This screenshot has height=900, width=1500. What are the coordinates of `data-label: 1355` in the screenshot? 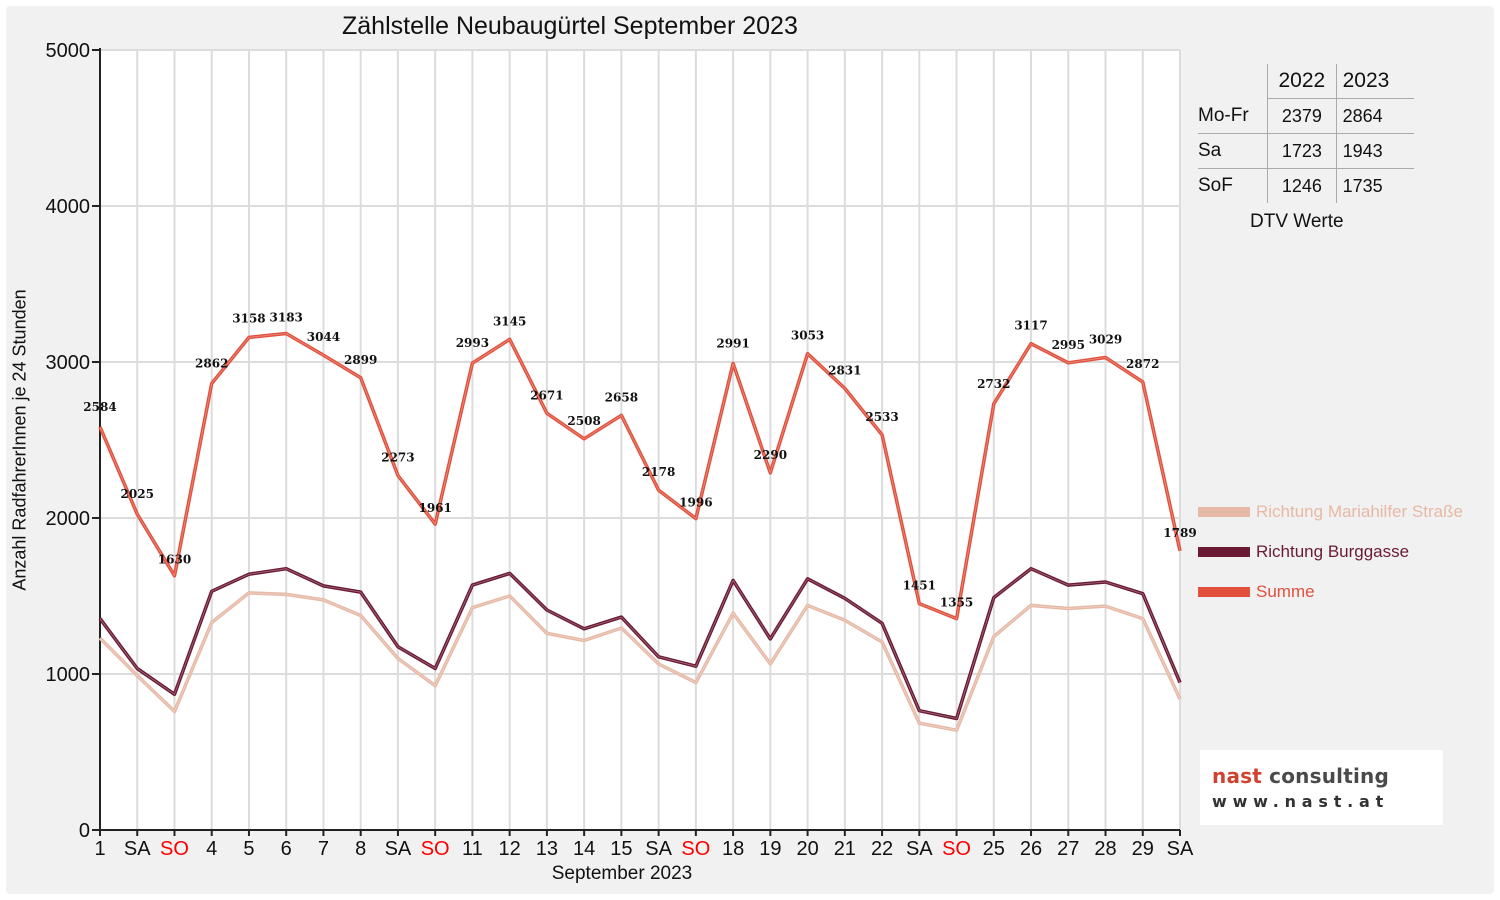 It's located at (956, 603).